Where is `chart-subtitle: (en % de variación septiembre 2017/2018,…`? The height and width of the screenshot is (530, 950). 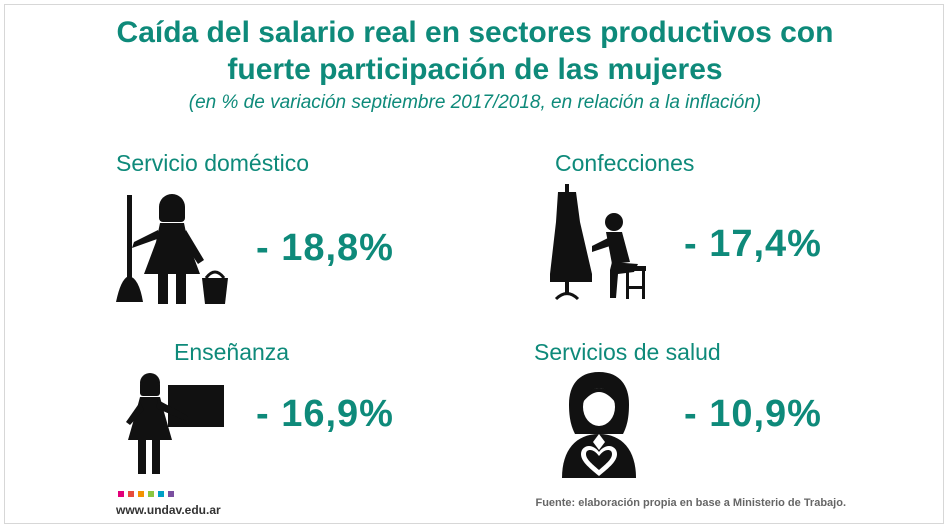 chart-subtitle: (en % de variación septiembre 2017/2018,… is located at coordinates (475, 102).